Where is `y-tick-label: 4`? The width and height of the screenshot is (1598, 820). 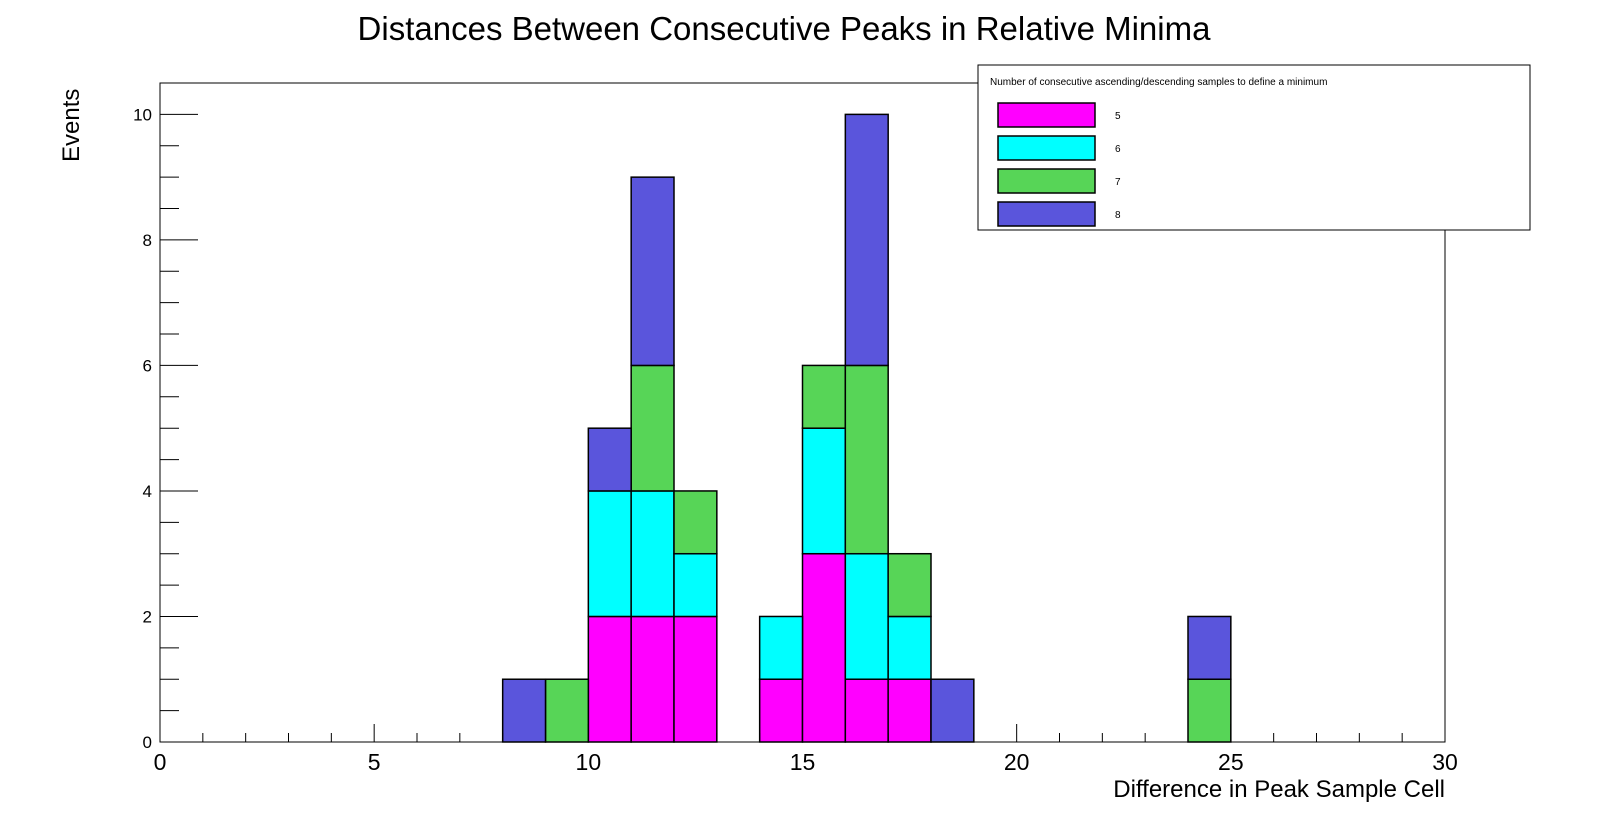
y-tick-label: 4 is located at coordinates (147, 491).